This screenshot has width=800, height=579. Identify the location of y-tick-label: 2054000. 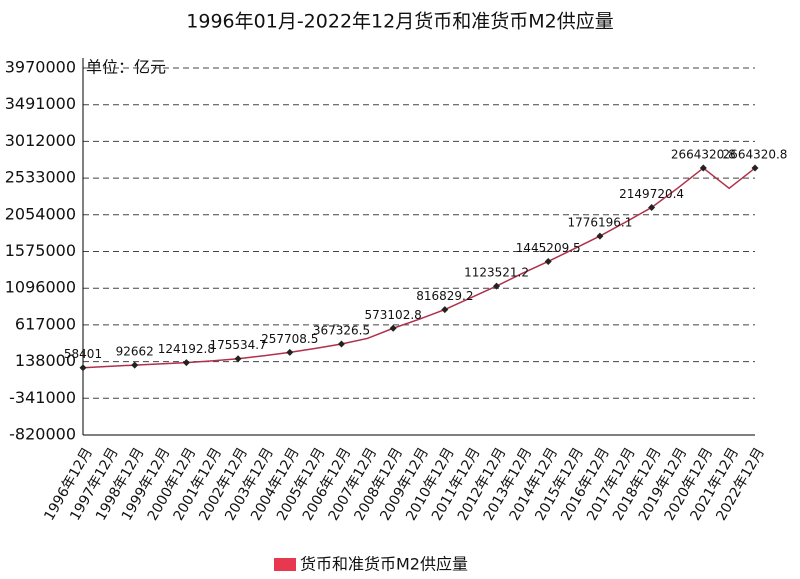
(40, 213).